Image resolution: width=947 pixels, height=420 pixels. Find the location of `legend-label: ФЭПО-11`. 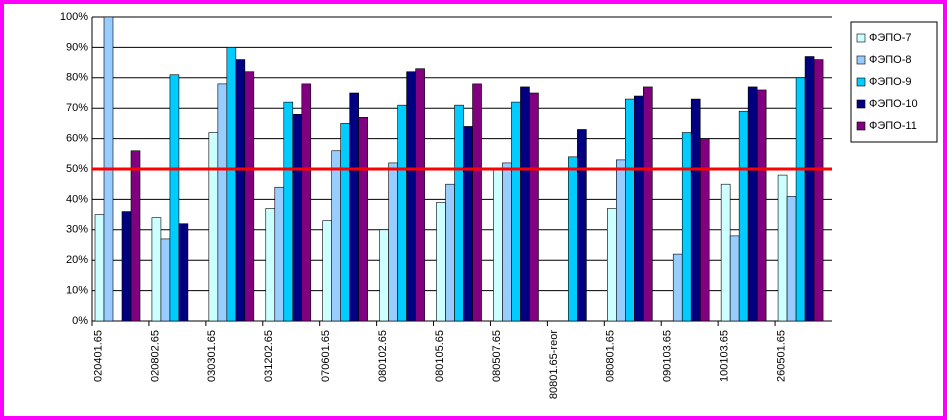

legend-label: ФЭПО-11 is located at coordinates (893, 126).